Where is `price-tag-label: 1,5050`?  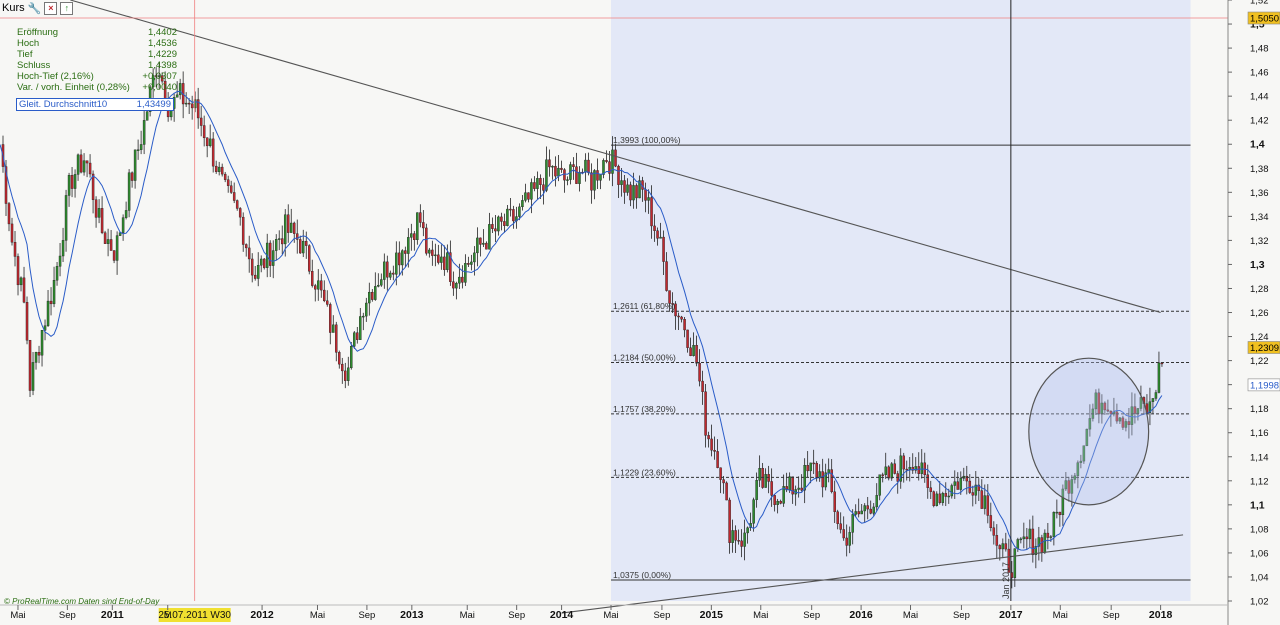
price-tag-label: 1,5050 is located at coordinates (1264, 19).